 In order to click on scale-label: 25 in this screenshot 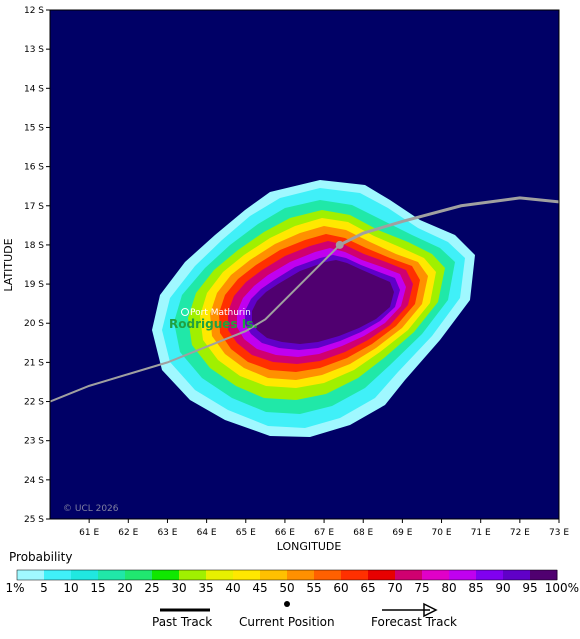, I will do `click(151, 587)`.